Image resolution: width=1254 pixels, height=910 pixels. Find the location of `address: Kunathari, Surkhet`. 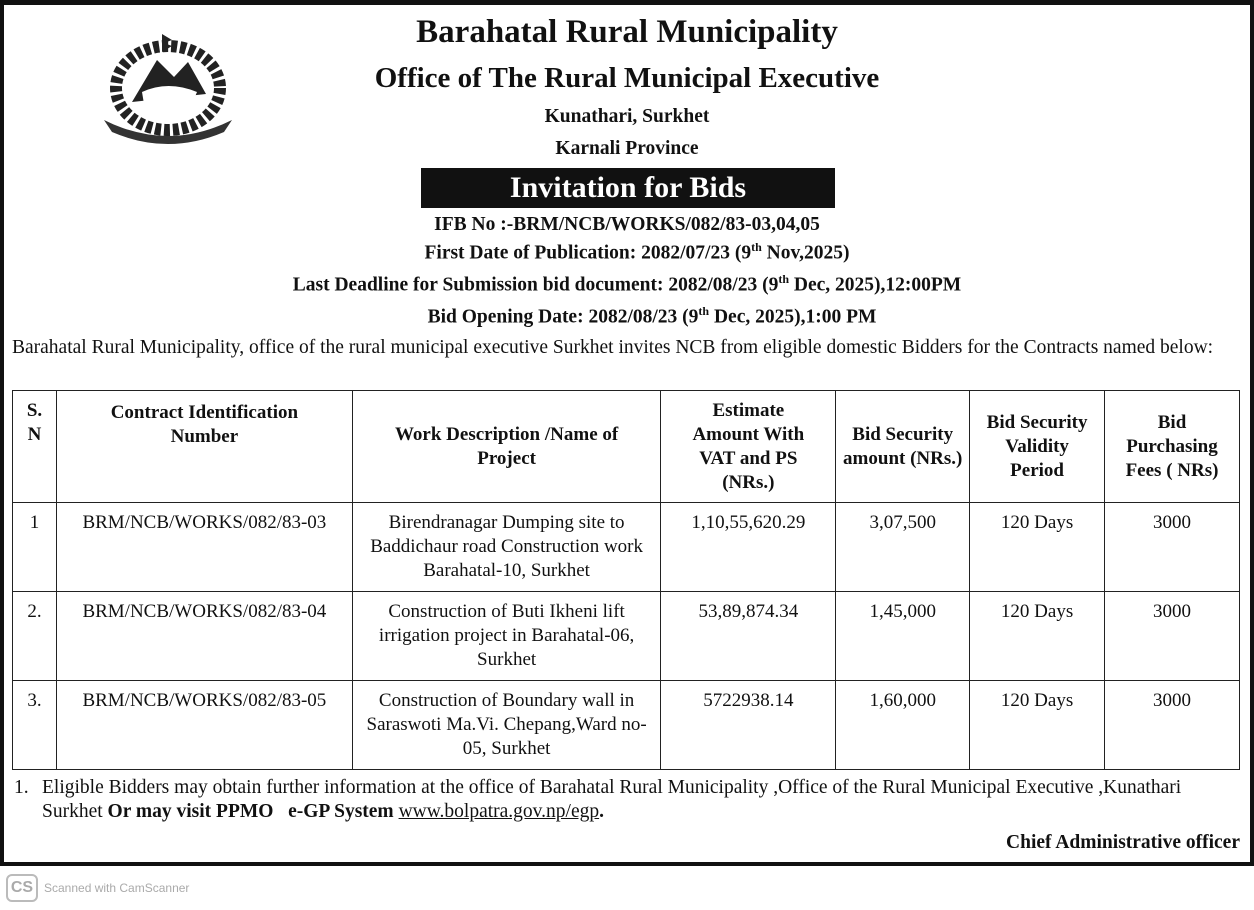

address: Kunathari, Surkhet is located at coordinates (627, 116).